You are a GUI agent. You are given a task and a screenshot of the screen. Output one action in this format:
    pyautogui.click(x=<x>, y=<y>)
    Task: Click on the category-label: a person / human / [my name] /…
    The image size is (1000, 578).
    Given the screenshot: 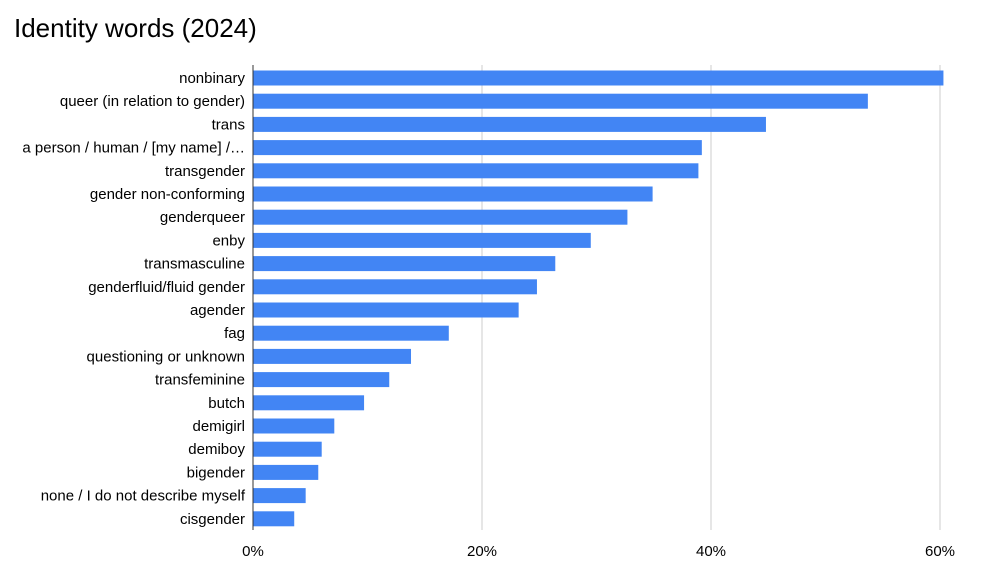 What is the action you would take?
    pyautogui.click(x=133, y=148)
    